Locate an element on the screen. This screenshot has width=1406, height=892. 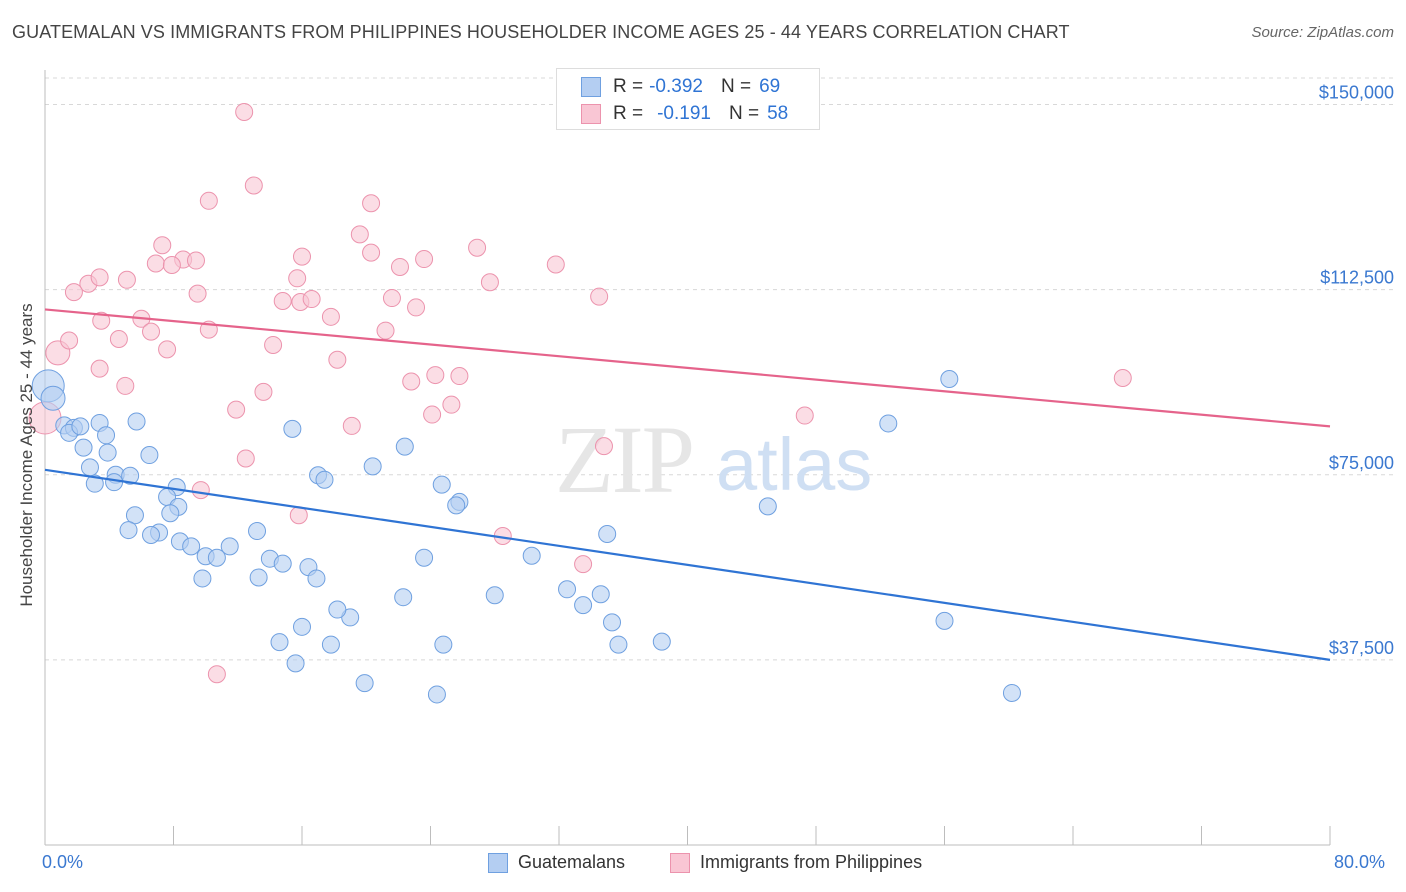
legend-item-philippines: Immigrants from Philippines is located at coordinates (796, 862).